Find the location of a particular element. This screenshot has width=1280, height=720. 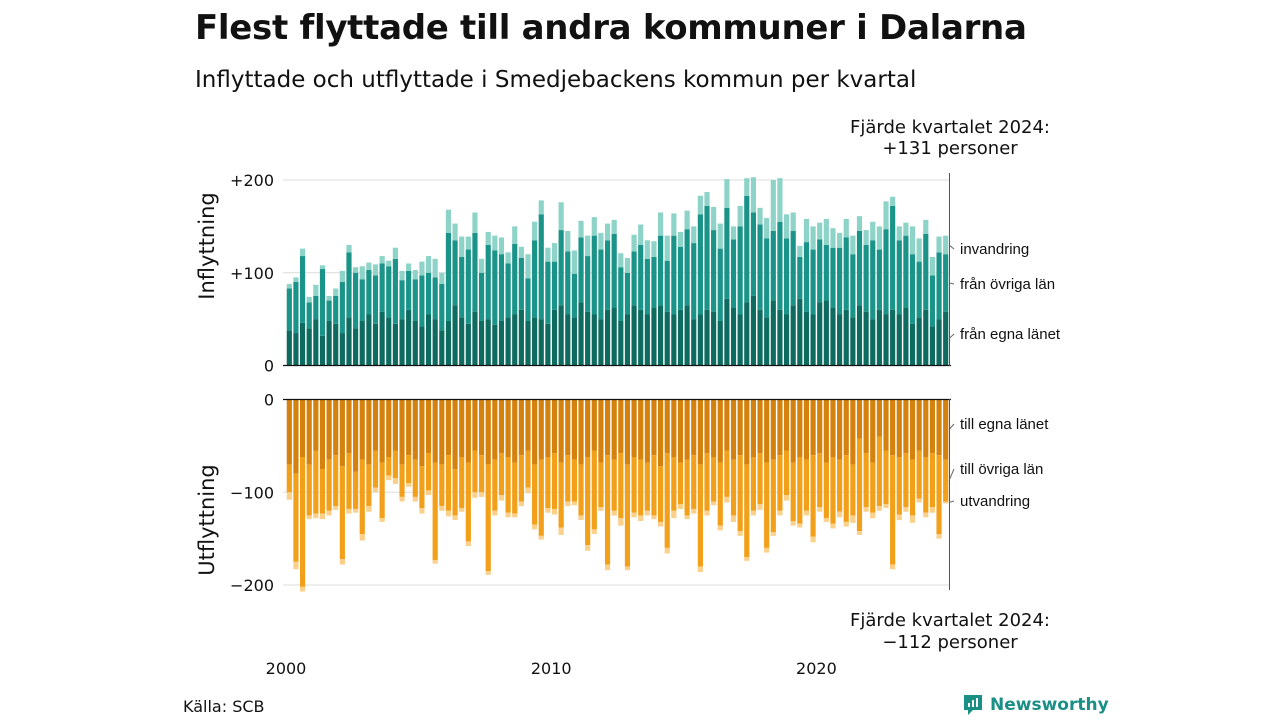

y-tick-label: −200 is located at coordinates (252, 585).